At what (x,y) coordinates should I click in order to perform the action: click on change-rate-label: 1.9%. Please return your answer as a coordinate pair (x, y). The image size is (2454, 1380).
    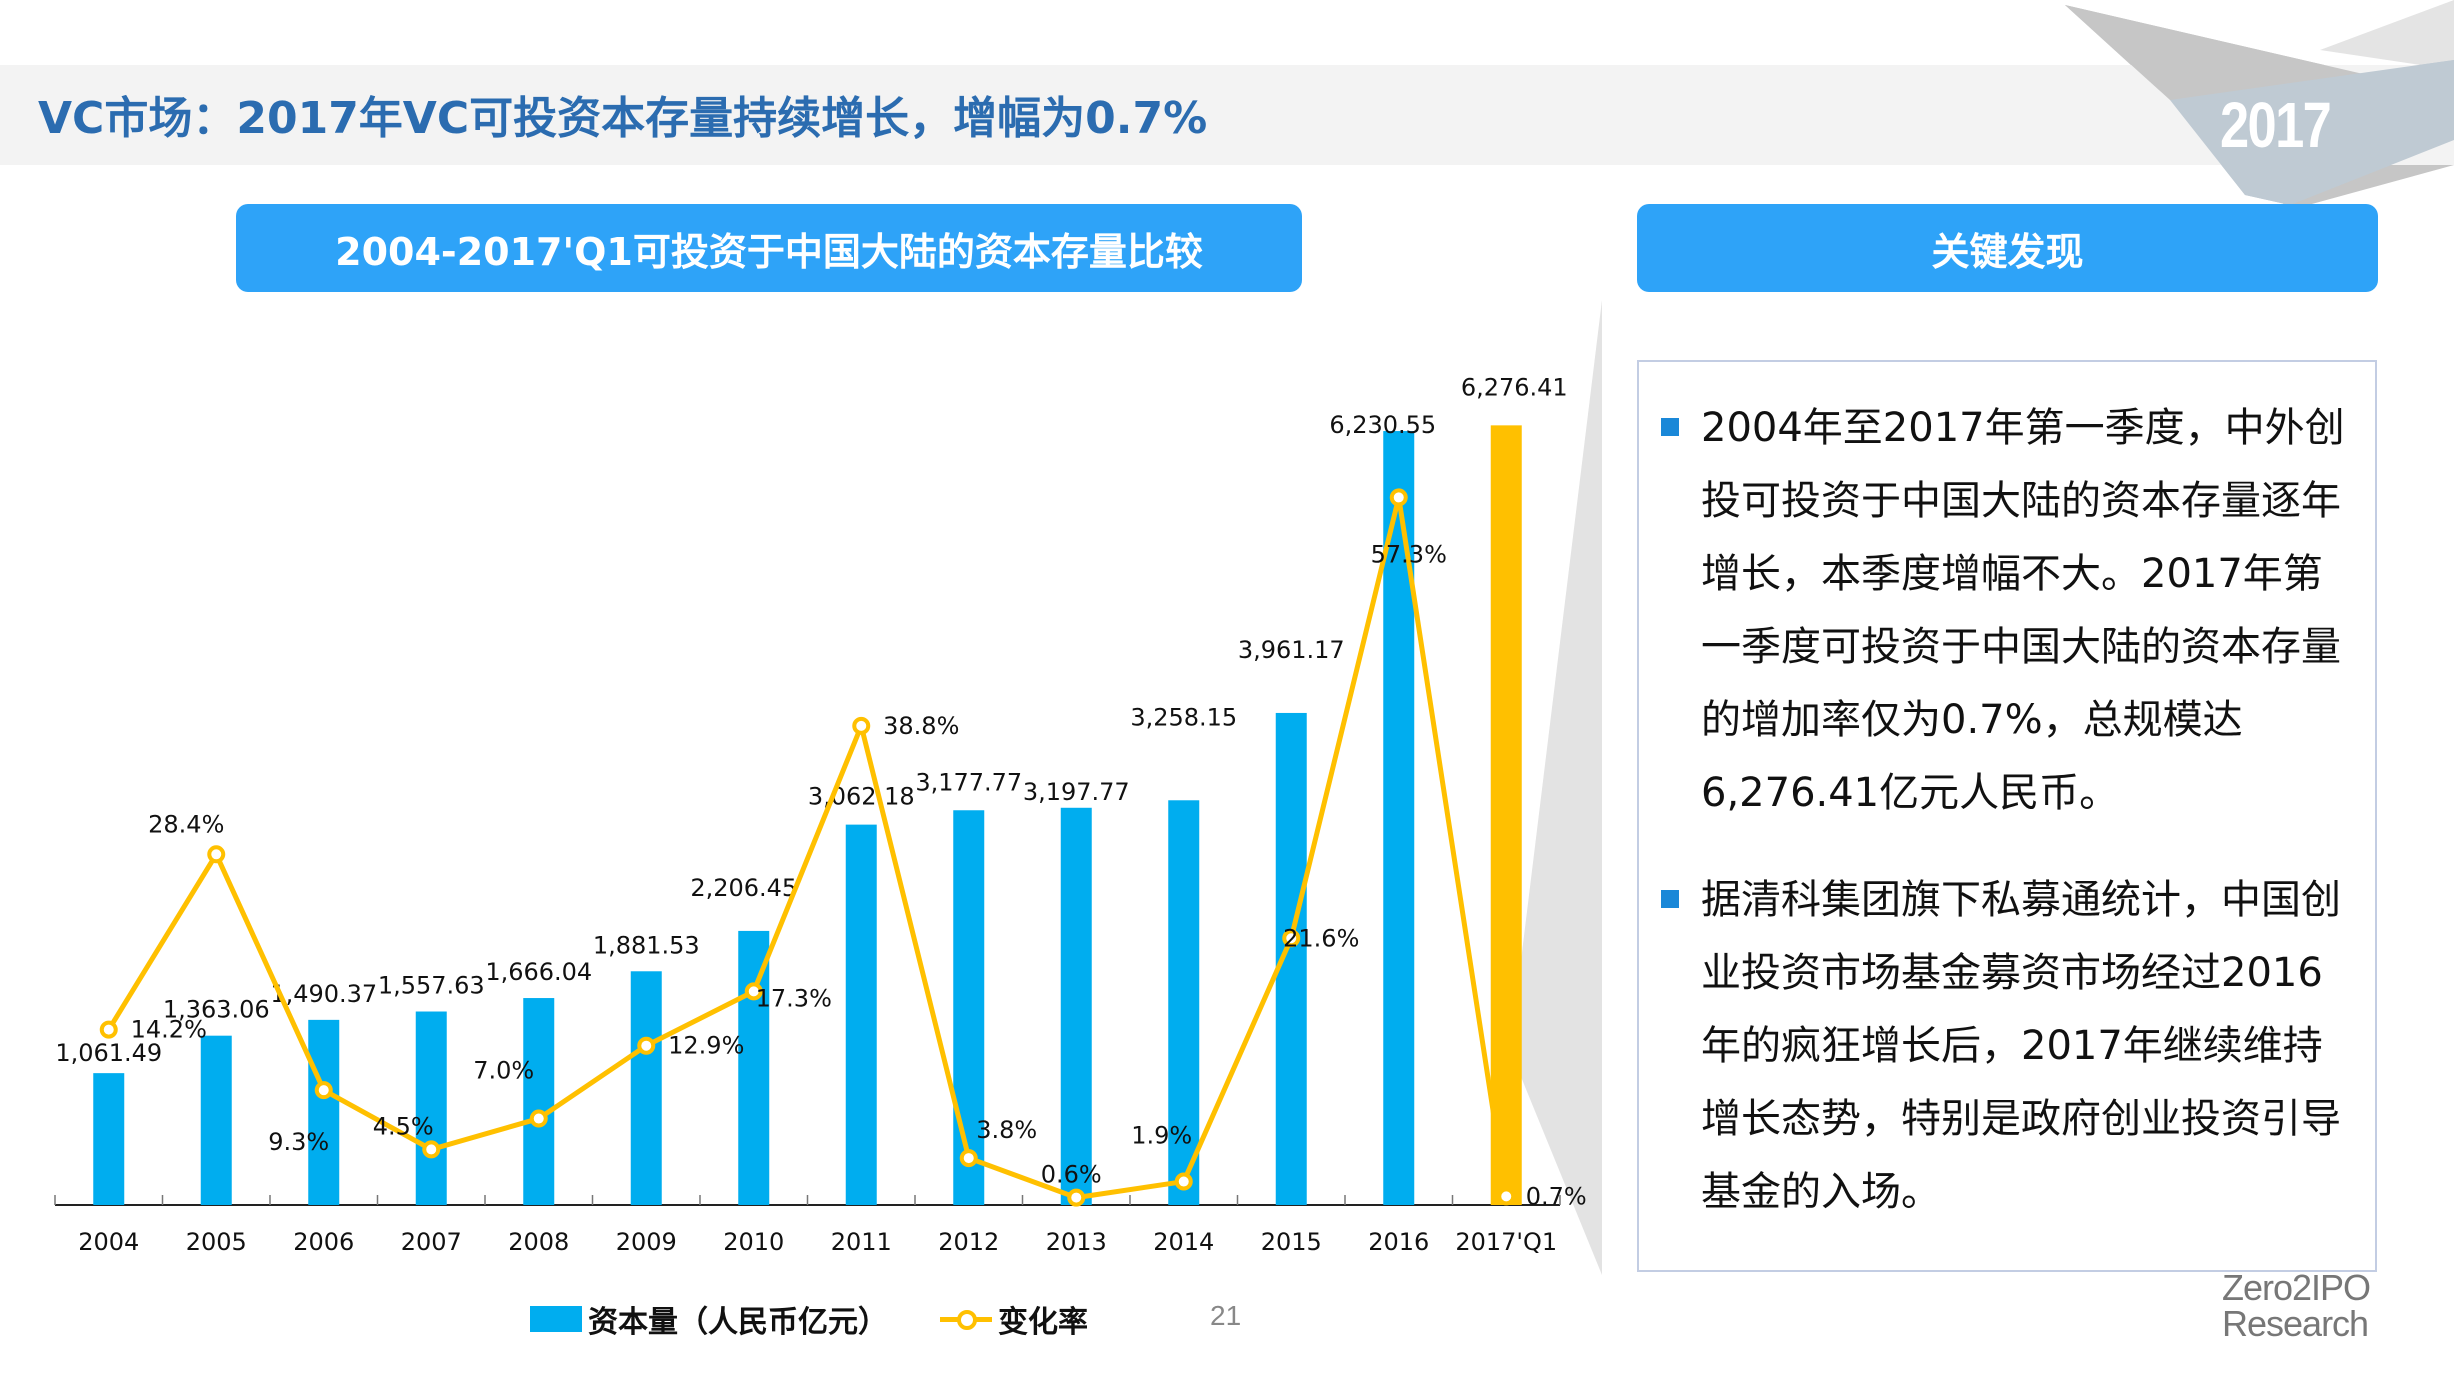
    Looking at the image, I should click on (1161, 1136).